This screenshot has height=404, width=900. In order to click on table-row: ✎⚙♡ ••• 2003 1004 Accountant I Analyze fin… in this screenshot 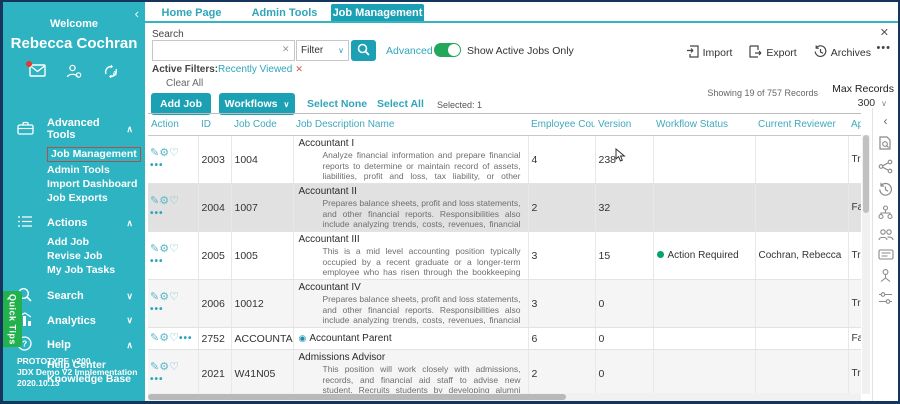, I will do `click(504, 159)`.